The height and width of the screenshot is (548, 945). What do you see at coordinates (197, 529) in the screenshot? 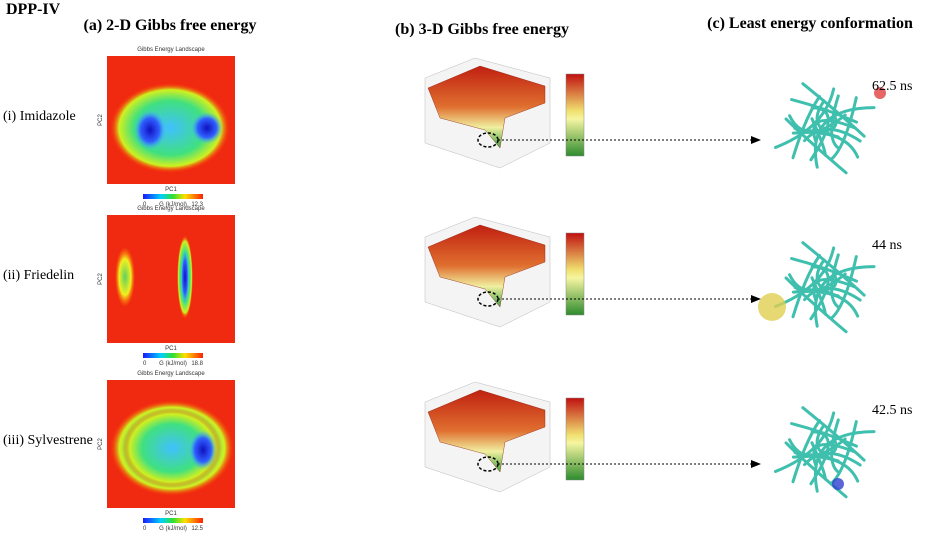
I see `colorbar-max: 12.5` at bounding box center [197, 529].